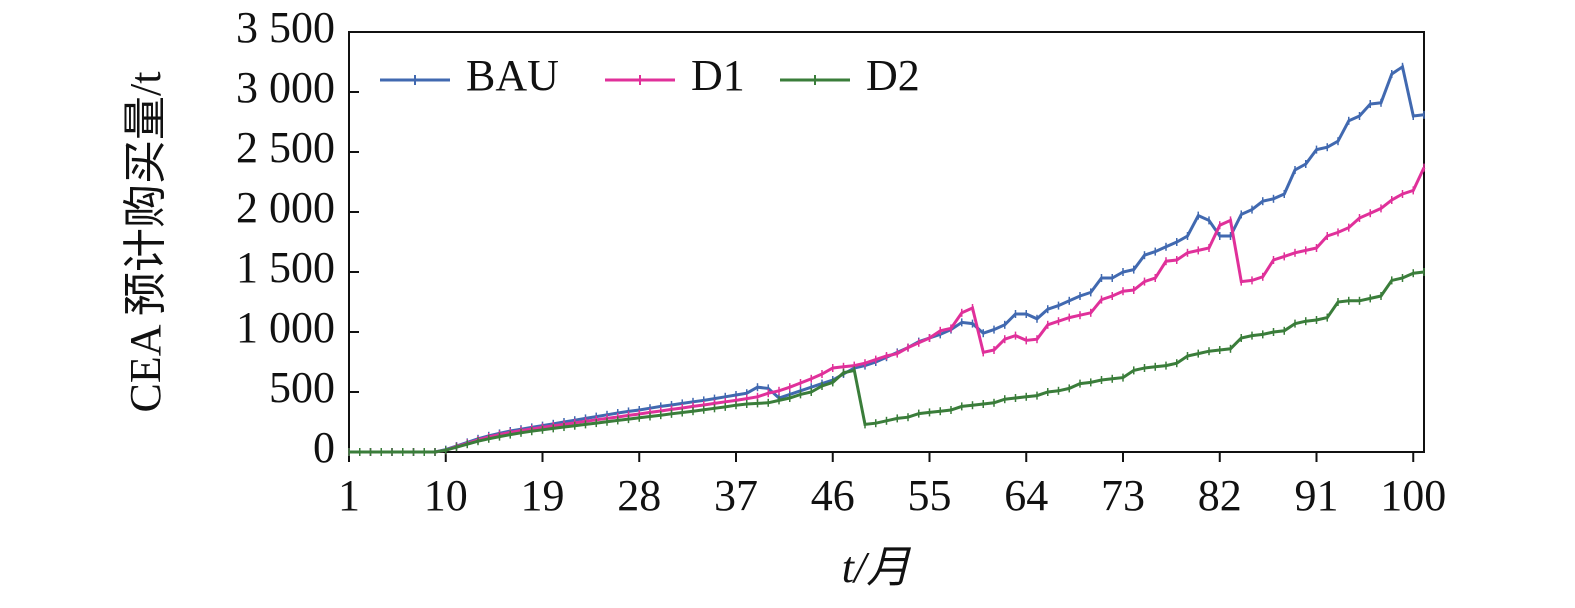 The image size is (1575, 608). What do you see at coordinates (349, 495) in the screenshot?
I see `x-tick-label: 1` at bounding box center [349, 495].